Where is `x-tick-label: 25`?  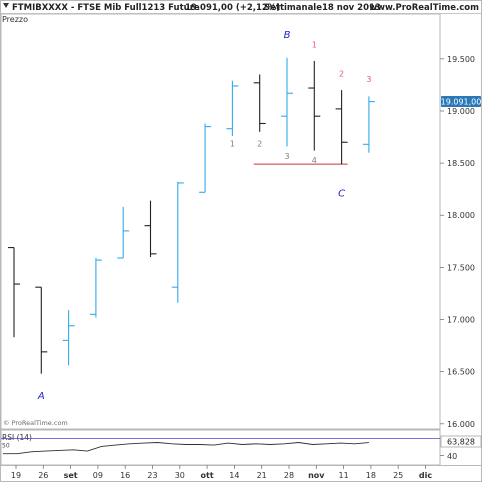
x-tick-label: 25 is located at coordinates (398, 475).